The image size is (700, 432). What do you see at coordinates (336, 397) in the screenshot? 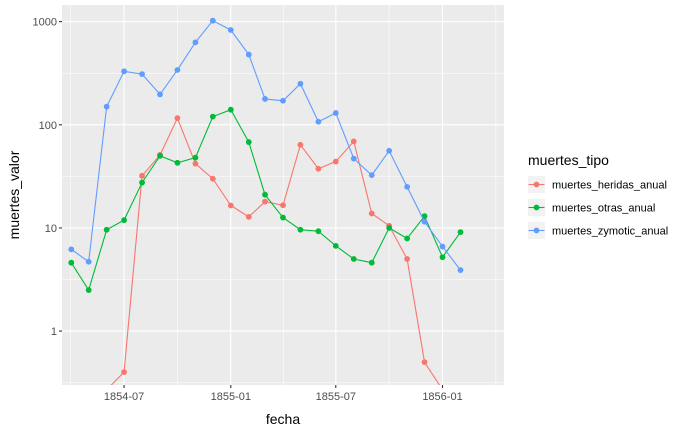
I see `x-tick-label: 1855-07` at bounding box center [336, 397].